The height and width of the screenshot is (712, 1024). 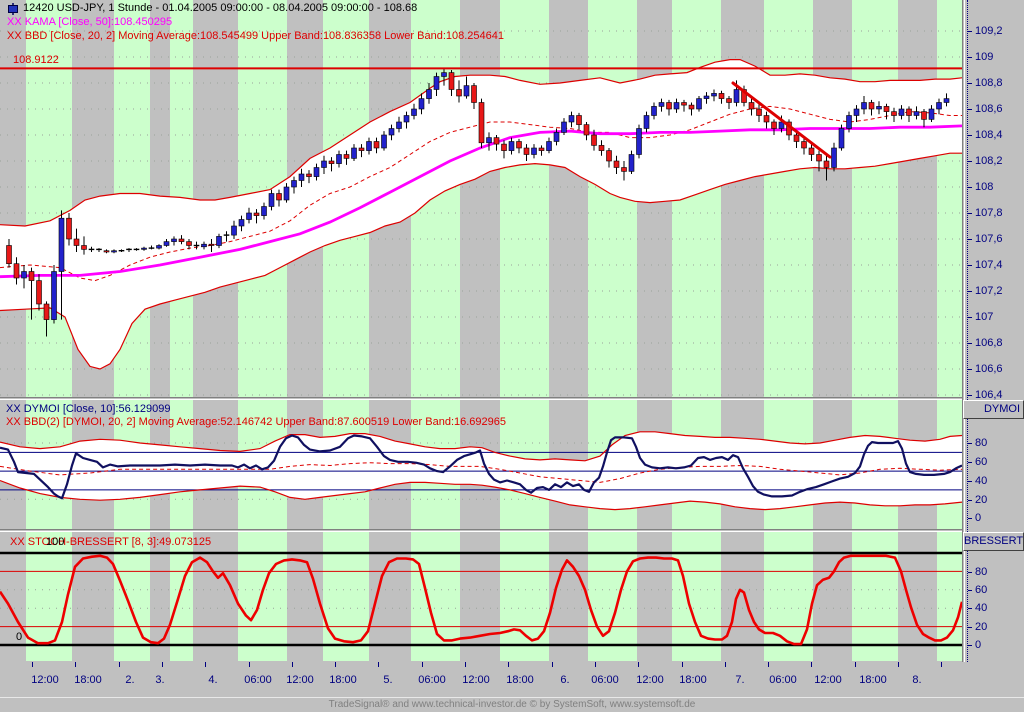 I want to click on stoch-indicator-label: XX STOCH-BRESSERT [8, 3]:49.073125, so click(x=111, y=542).